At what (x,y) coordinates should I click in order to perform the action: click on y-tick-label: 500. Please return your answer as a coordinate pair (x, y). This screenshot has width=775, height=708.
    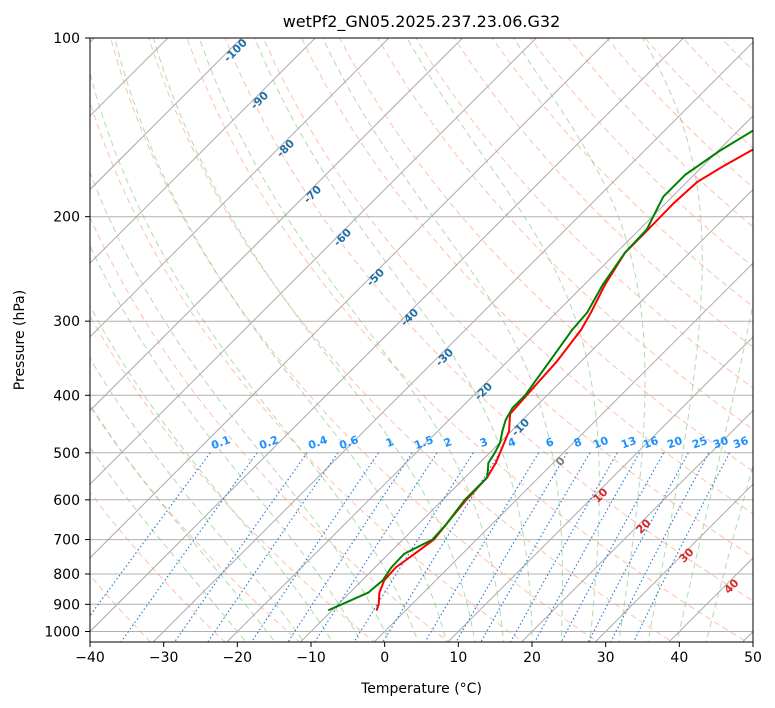
    Looking at the image, I should click on (66, 454).